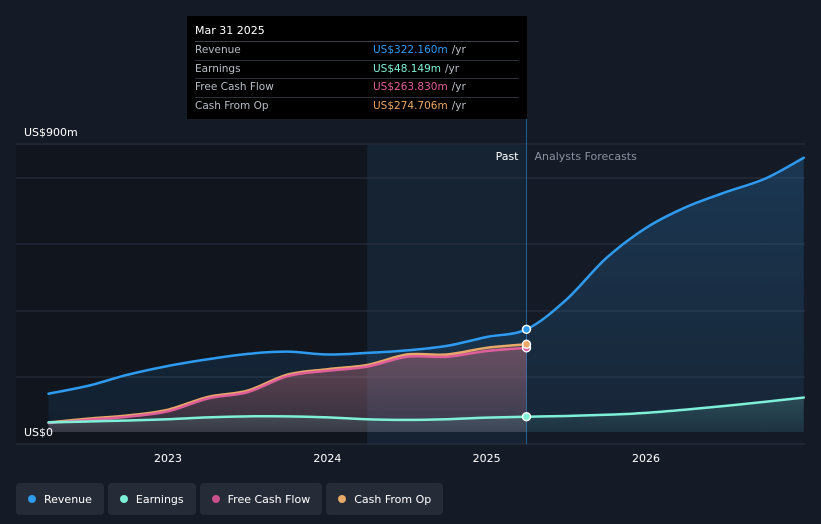 The height and width of the screenshot is (524, 821). I want to click on tooltip-value: US$274.706m, so click(410, 105).